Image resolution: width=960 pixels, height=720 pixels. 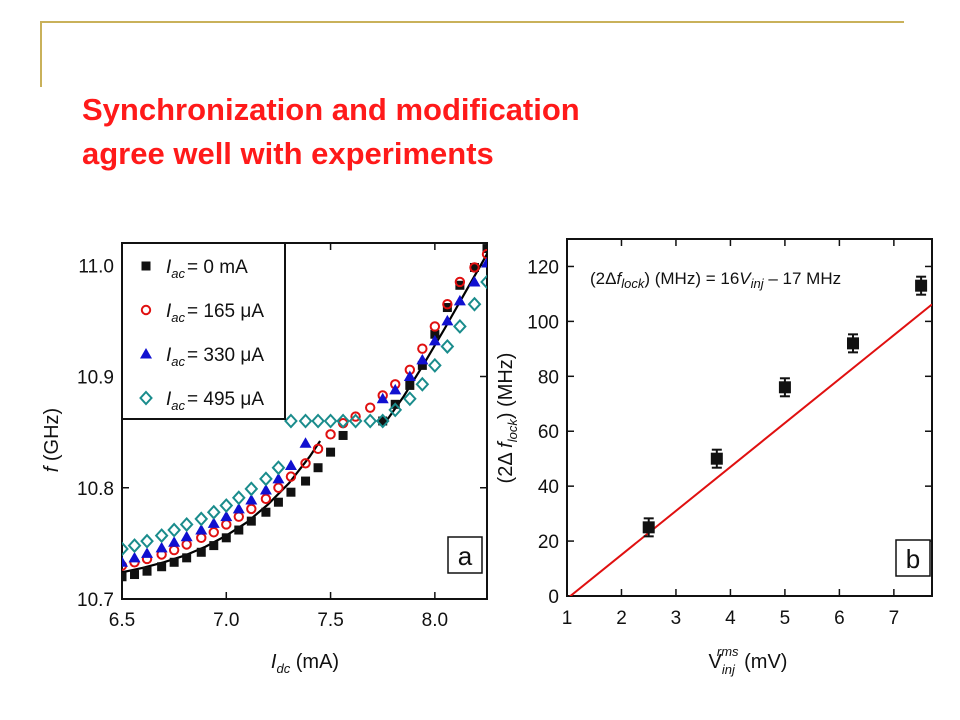 What do you see at coordinates (207, 269) in the screenshot?
I see `chart-a-legend-entry-1: Iac = 0 mA` at bounding box center [207, 269].